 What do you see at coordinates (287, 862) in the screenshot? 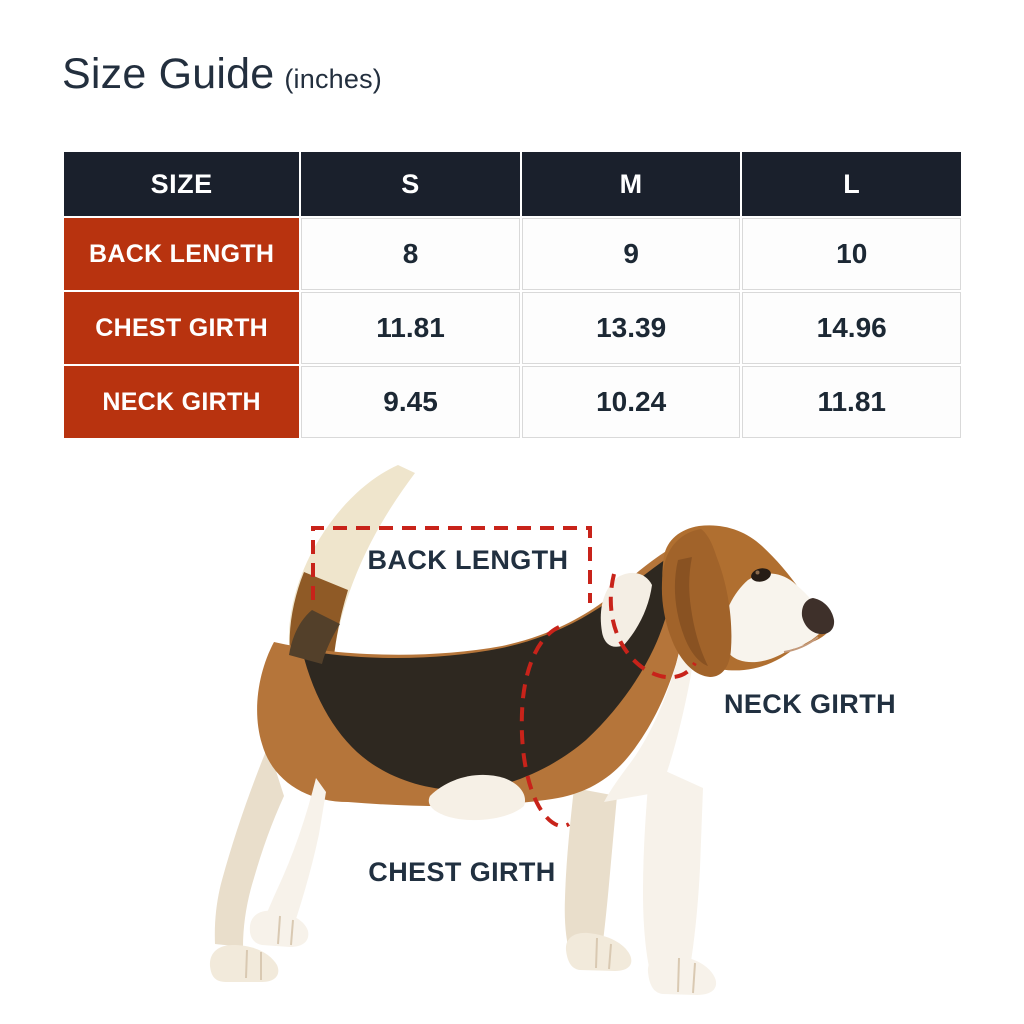
I see `dog-near-rear-leg-icon` at bounding box center [287, 862].